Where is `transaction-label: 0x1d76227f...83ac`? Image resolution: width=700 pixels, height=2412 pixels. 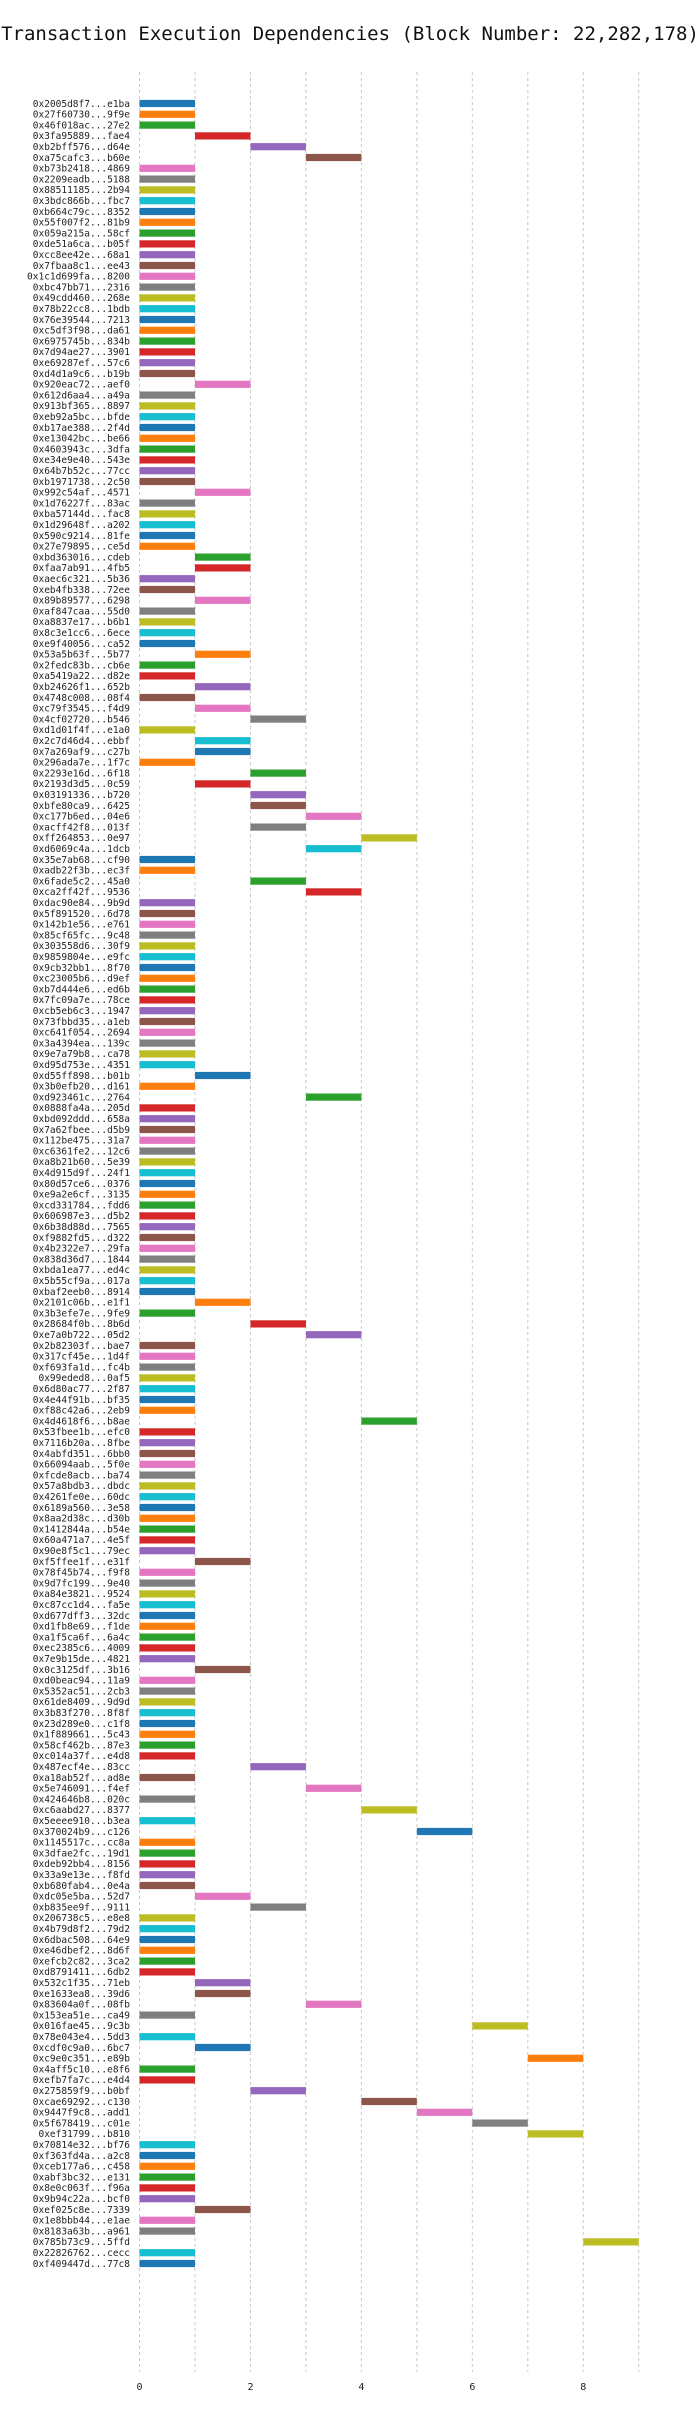 transaction-label: 0x1d76227f...83ac is located at coordinates (81, 503).